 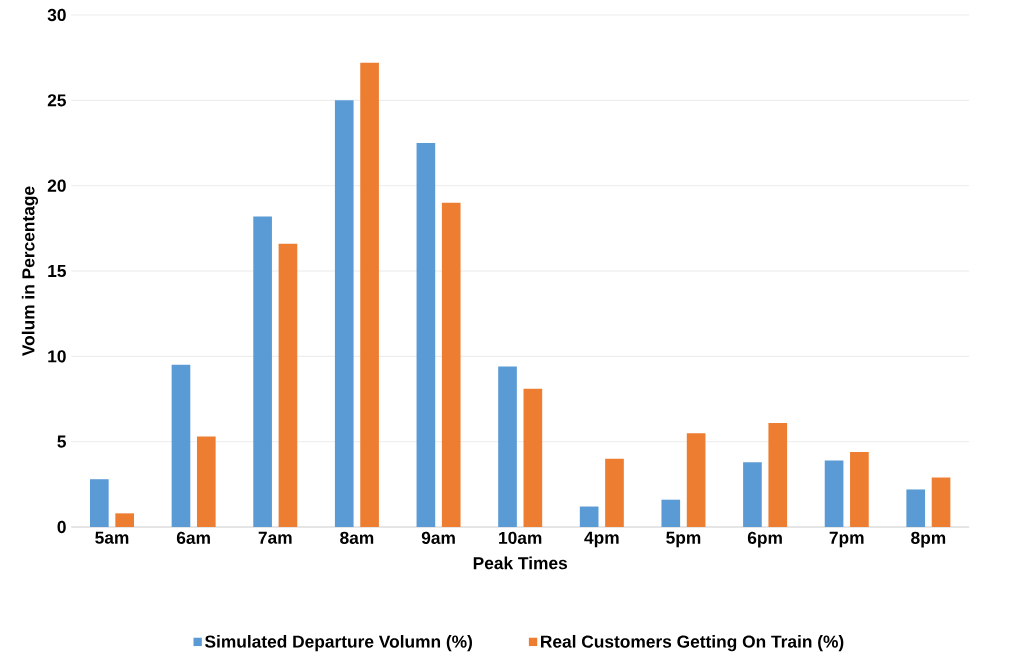 I want to click on x-tick-label: 7am, so click(x=275, y=537).